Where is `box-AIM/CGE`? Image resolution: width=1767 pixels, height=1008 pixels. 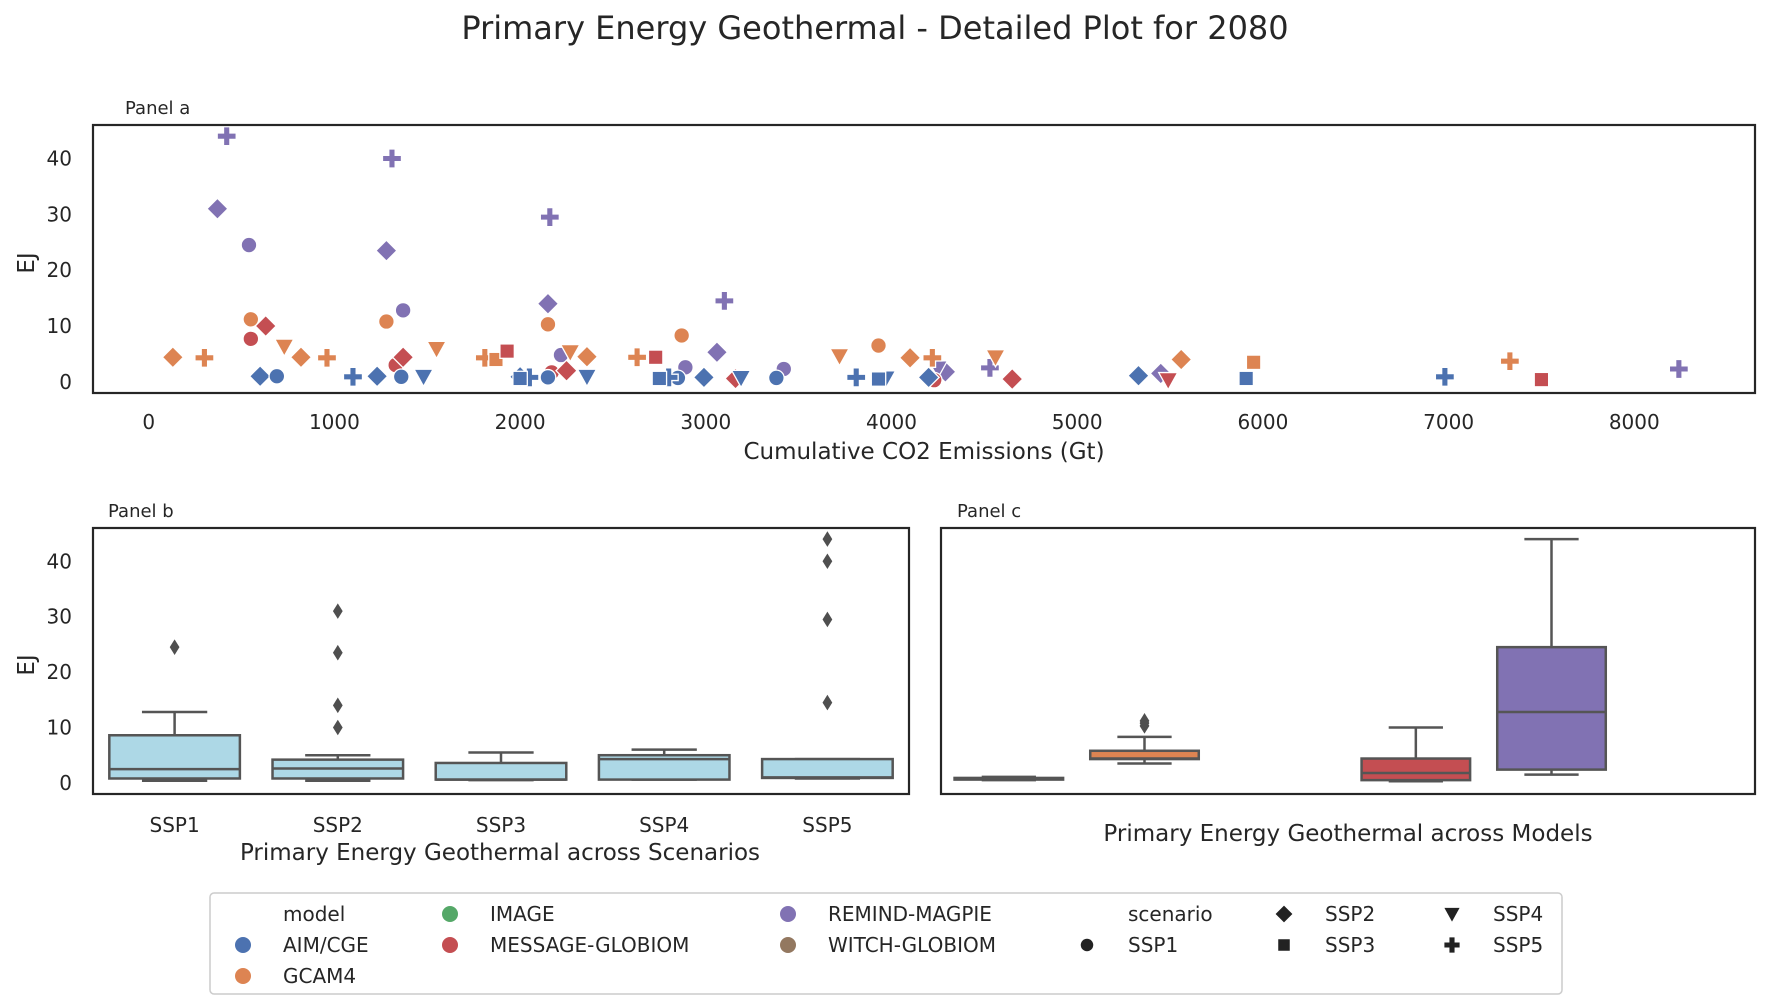 box-AIM/CGE is located at coordinates (1009, 778).